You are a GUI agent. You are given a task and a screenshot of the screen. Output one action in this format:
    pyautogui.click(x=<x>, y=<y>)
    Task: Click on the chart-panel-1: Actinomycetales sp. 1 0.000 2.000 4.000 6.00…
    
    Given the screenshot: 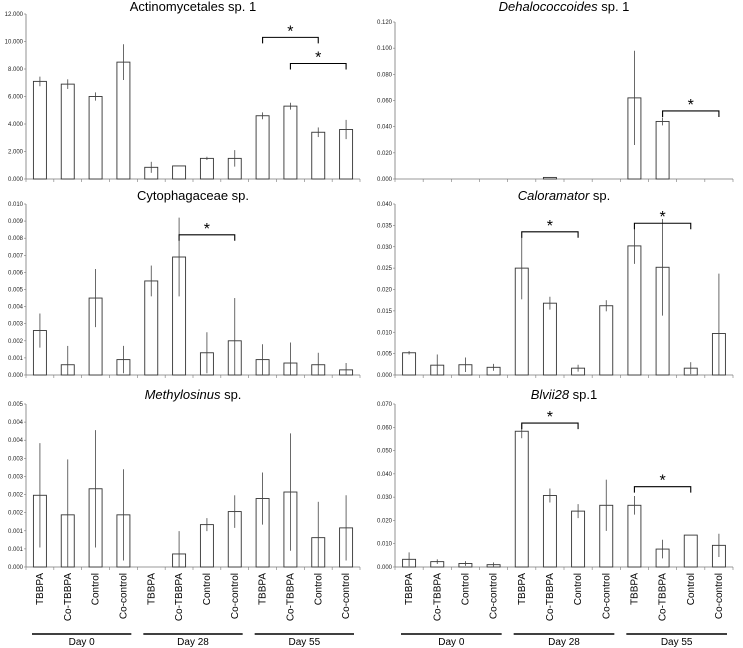 What is the action you would take?
    pyautogui.click(x=183, y=91)
    